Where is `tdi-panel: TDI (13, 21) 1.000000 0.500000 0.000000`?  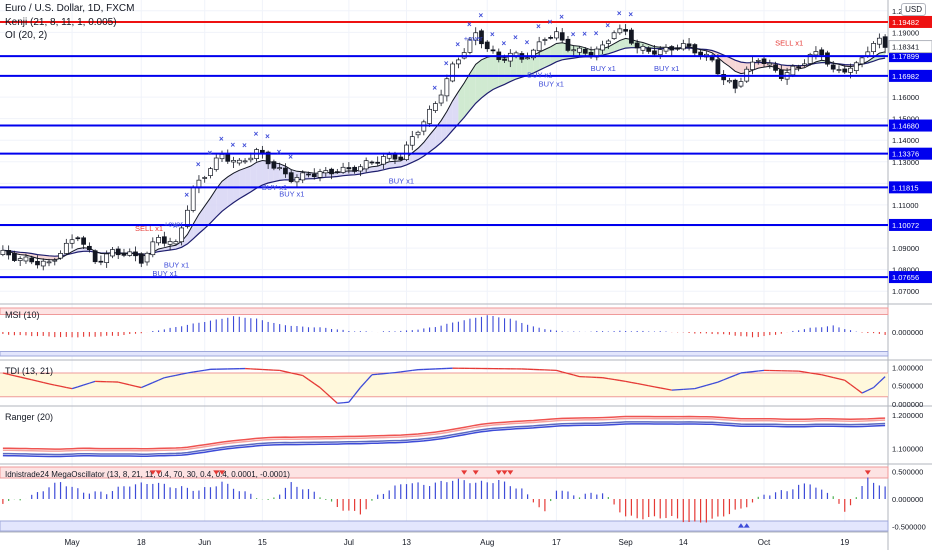
tdi-panel: TDI (13, 21) 1.000000 0.500000 0.000000 is located at coordinates (461, 386).